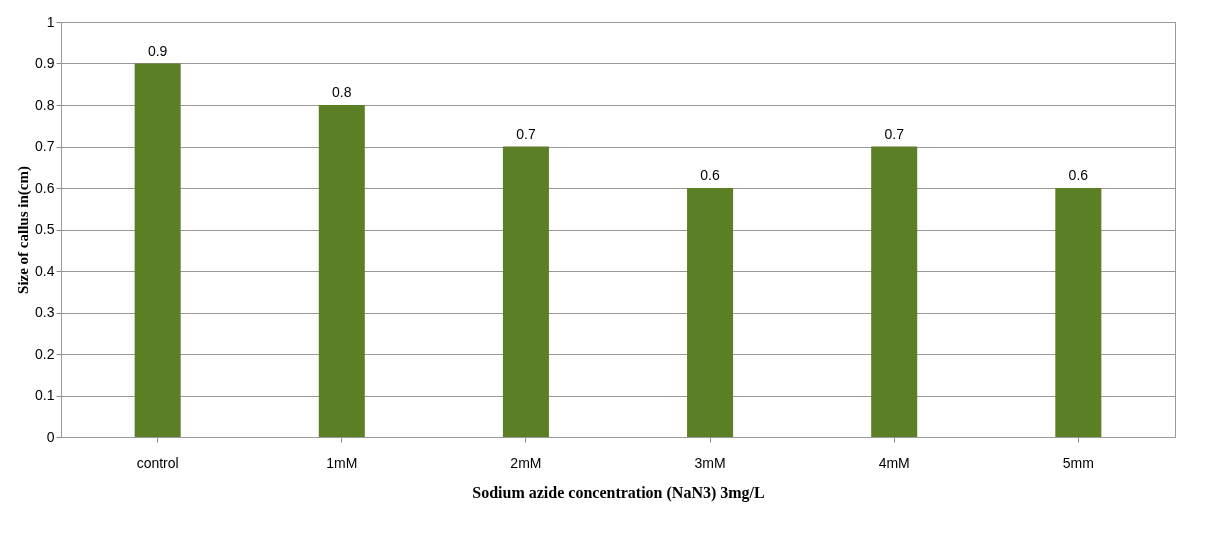  Describe the element at coordinates (24, 230) in the screenshot. I see `y-axis-title: Size of callus in(cm)` at that location.